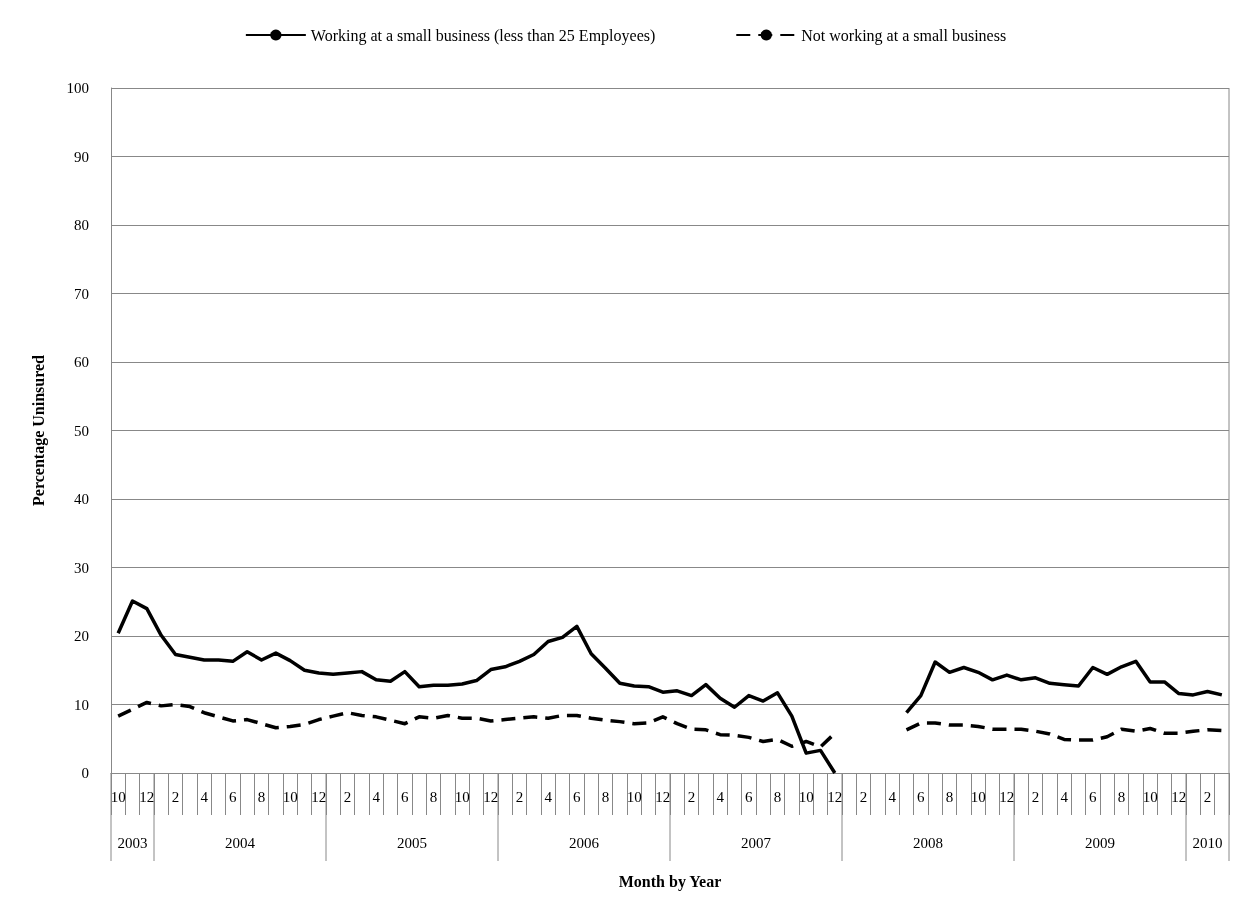  Describe the element at coordinates (77, 88) in the screenshot. I see `y-tick-label: 100` at that location.